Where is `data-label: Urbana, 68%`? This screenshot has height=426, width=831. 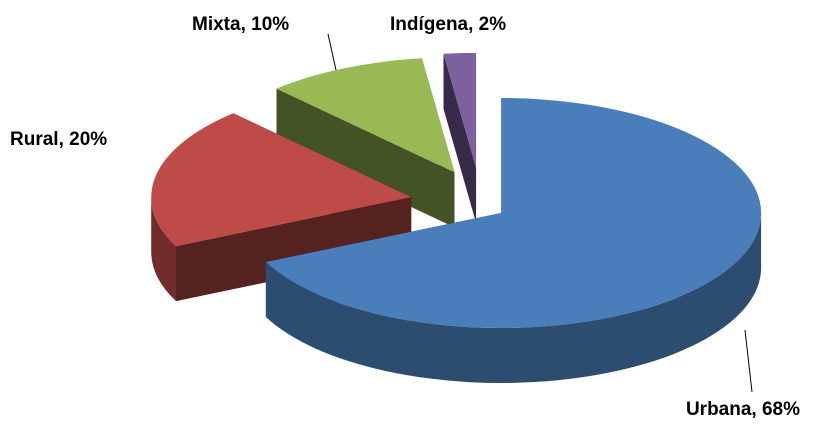 data-label: Urbana, 68% is located at coordinates (743, 409).